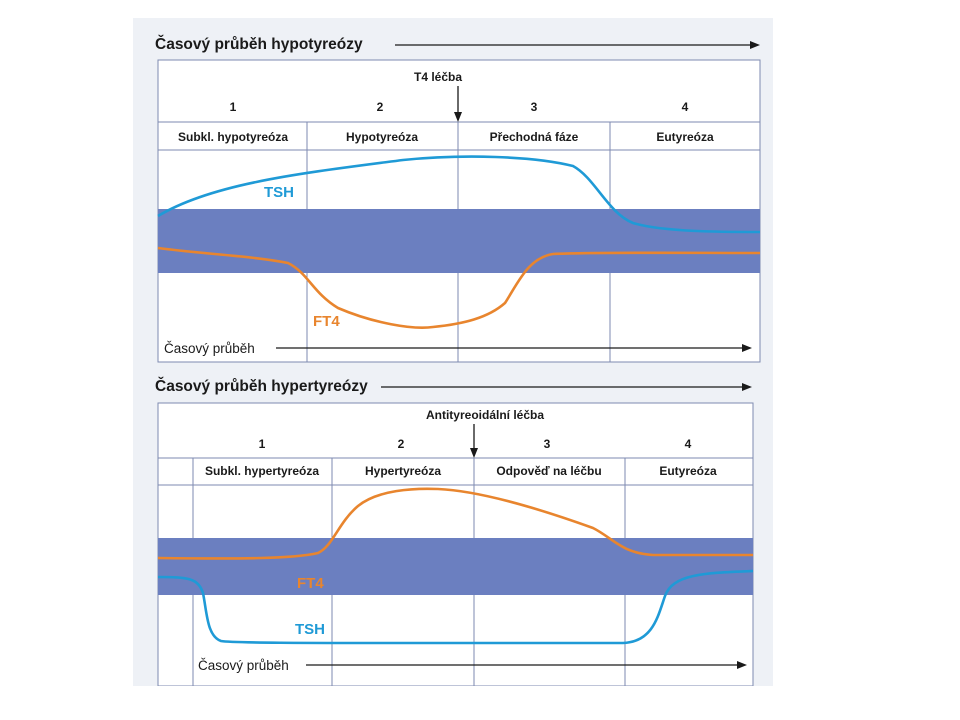 The width and height of the screenshot is (960, 720). What do you see at coordinates (459, 287) in the screenshot?
I see `panel-1-ft4-curve` at bounding box center [459, 287].